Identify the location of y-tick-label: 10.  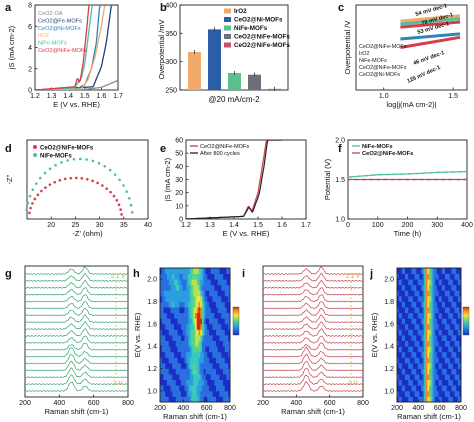
(179, 206).